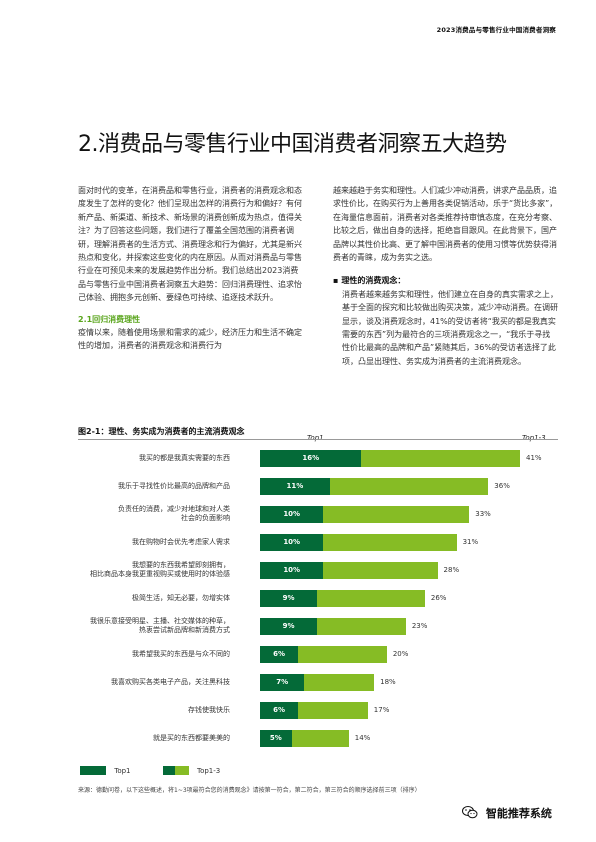 This screenshot has width=596, height=842. Describe the element at coordinates (483, 513) in the screenshot. I see `data-label-top1-3: 33%` at that location.